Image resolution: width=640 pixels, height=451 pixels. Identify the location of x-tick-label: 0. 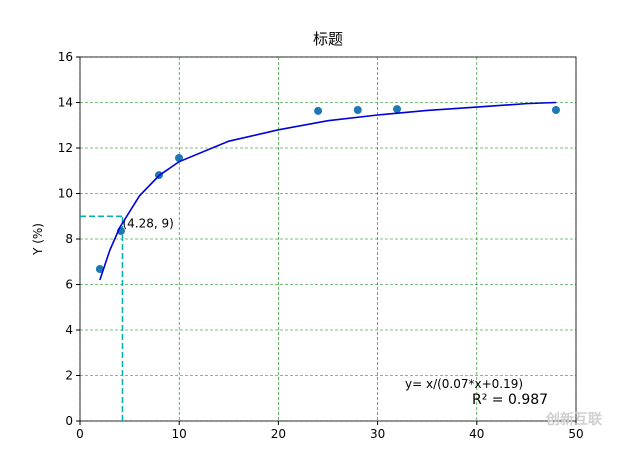
(80, 434).